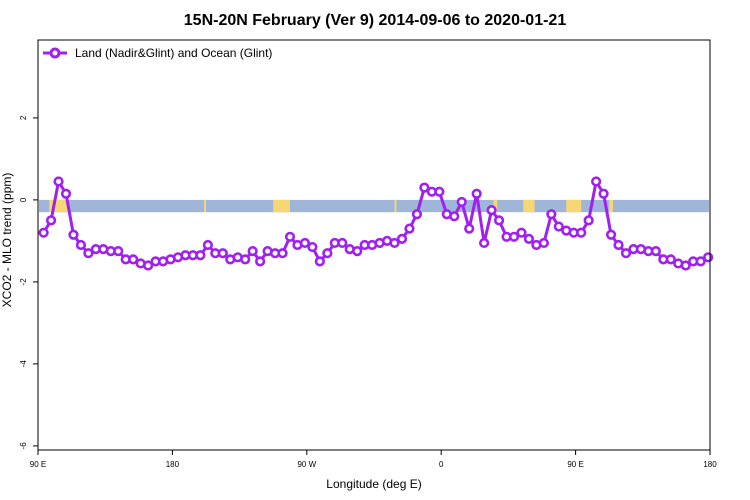 The image size is (750, 500). I want to click on y-tick-label: -6, so click(23, 446).